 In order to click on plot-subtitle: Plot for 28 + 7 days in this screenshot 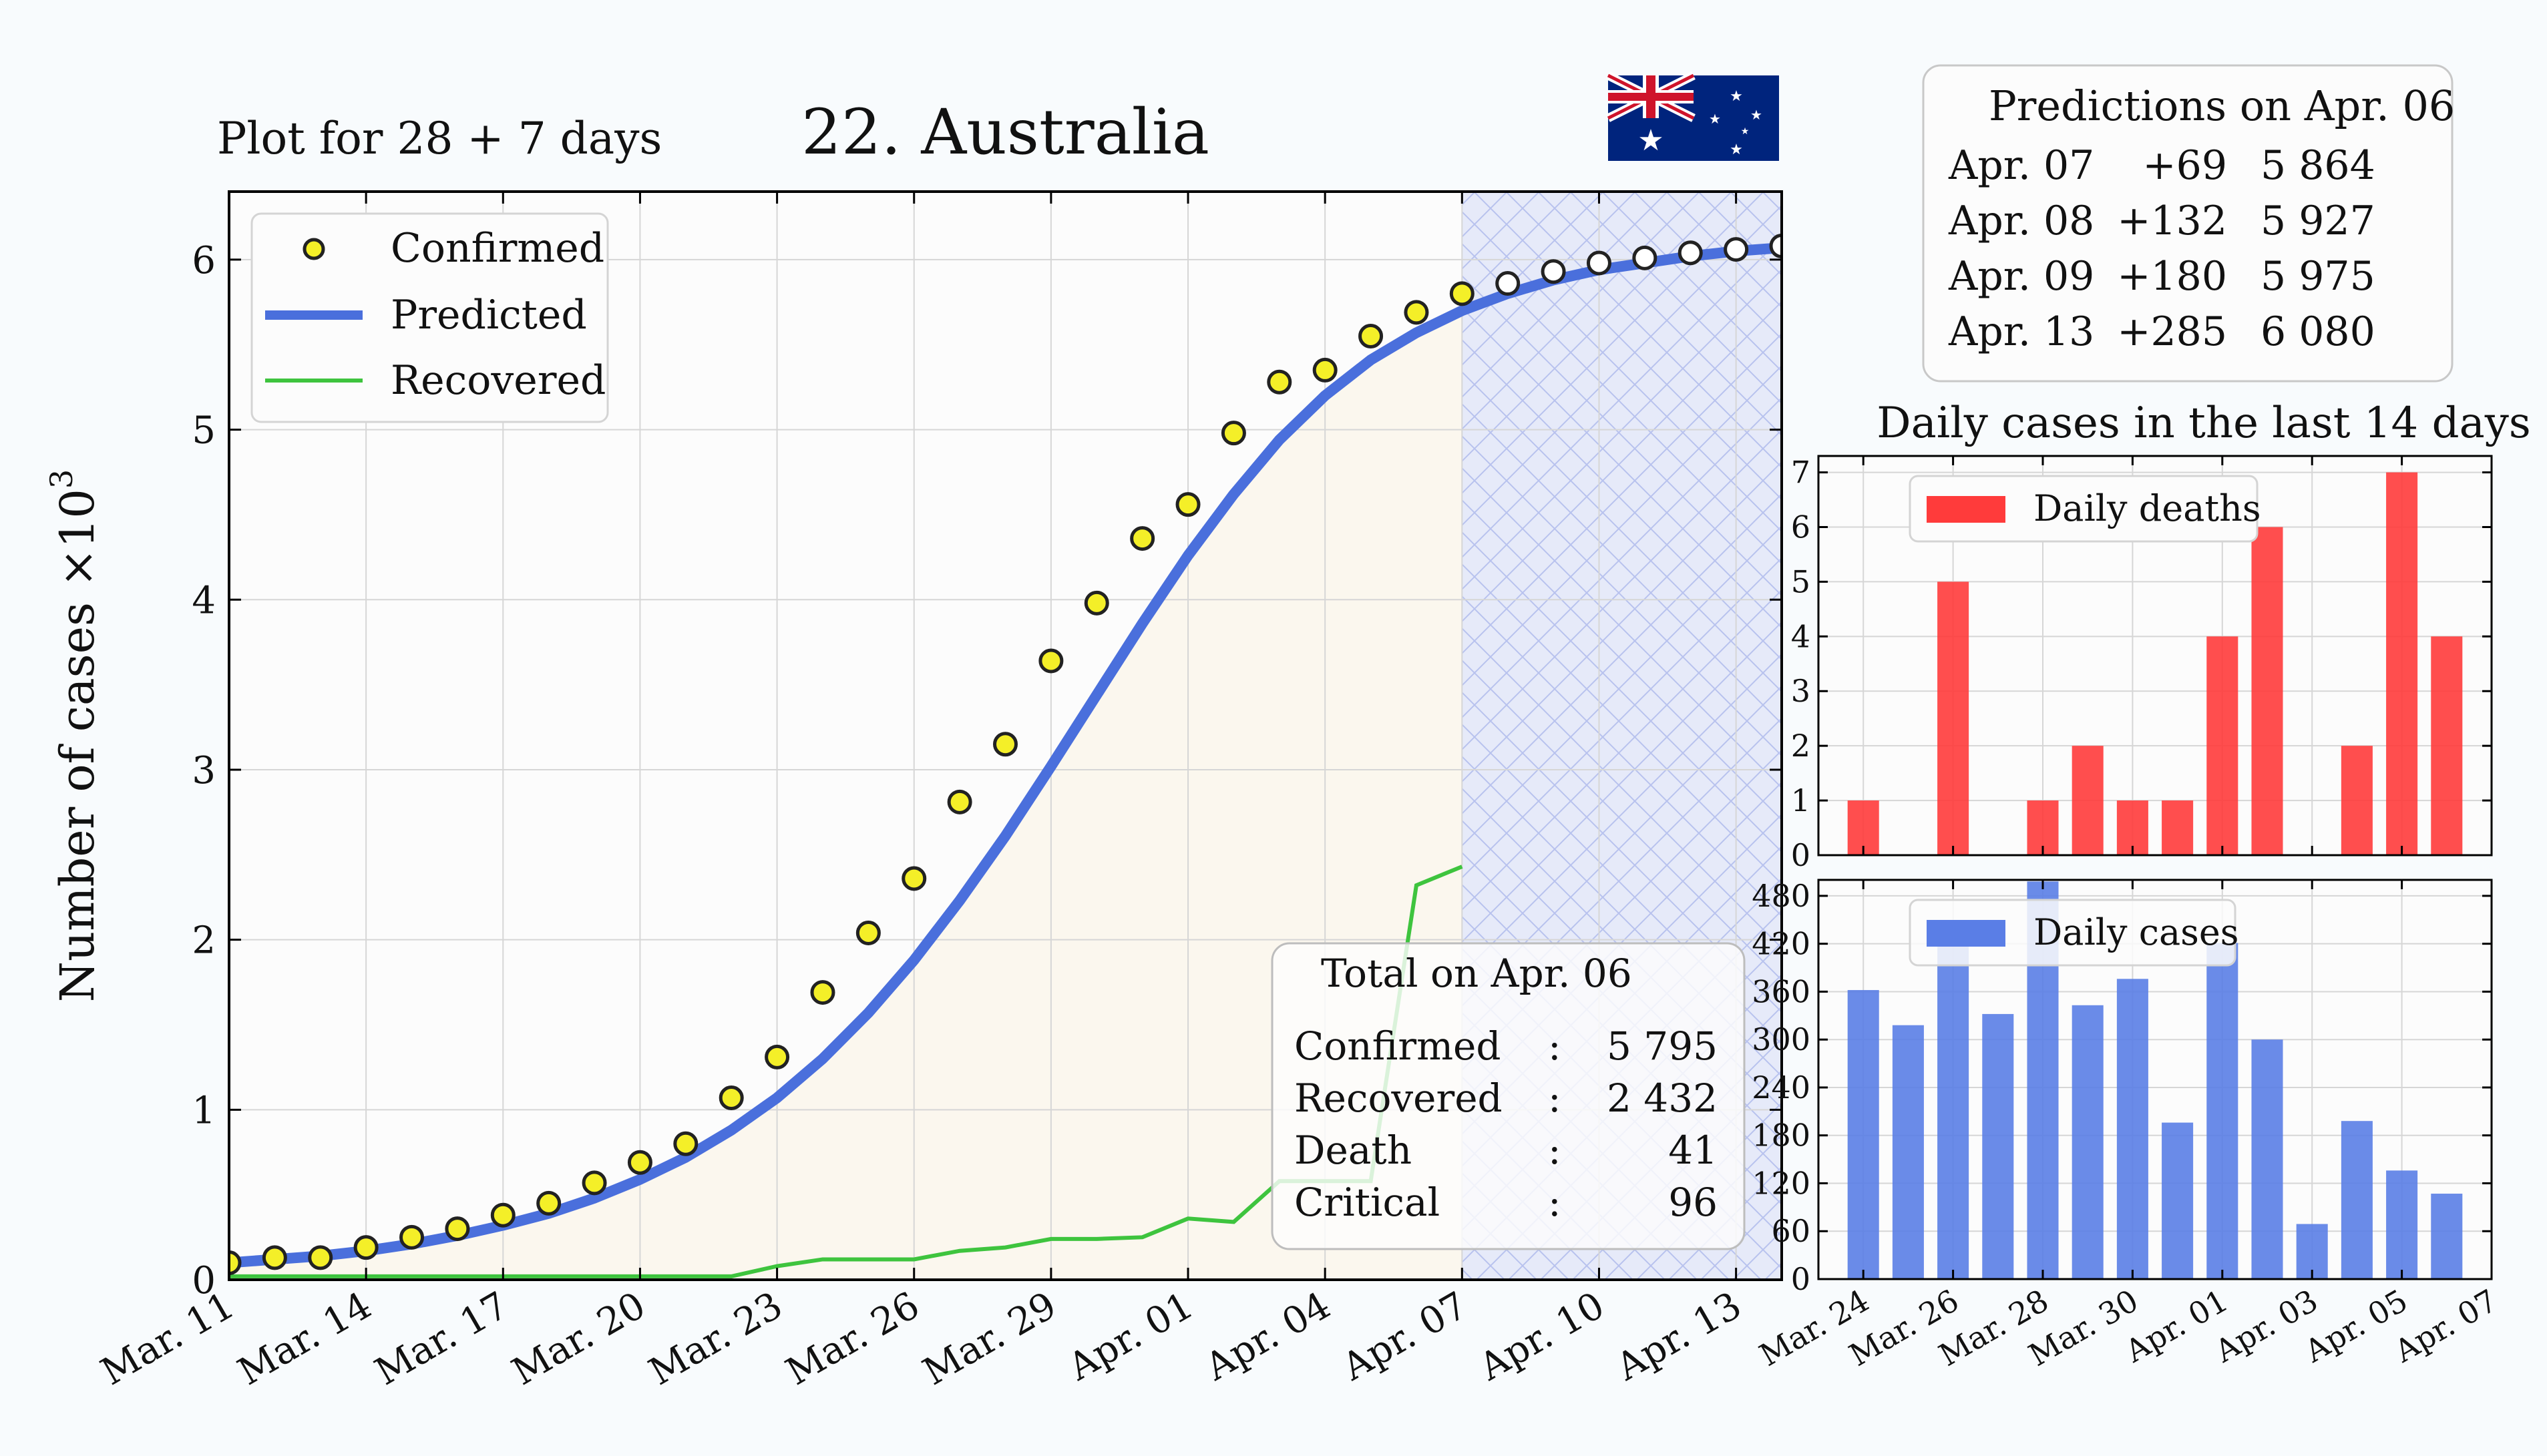, I will do `click(439, 138)`.